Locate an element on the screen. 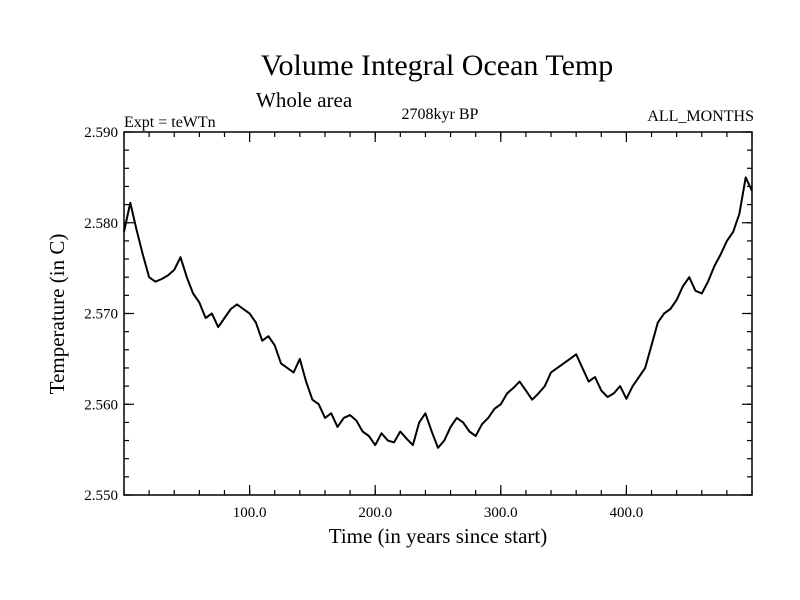 This screenshot has height=600, width=800. period-label: 2708kyr BP is located at coordinates (440, 114).